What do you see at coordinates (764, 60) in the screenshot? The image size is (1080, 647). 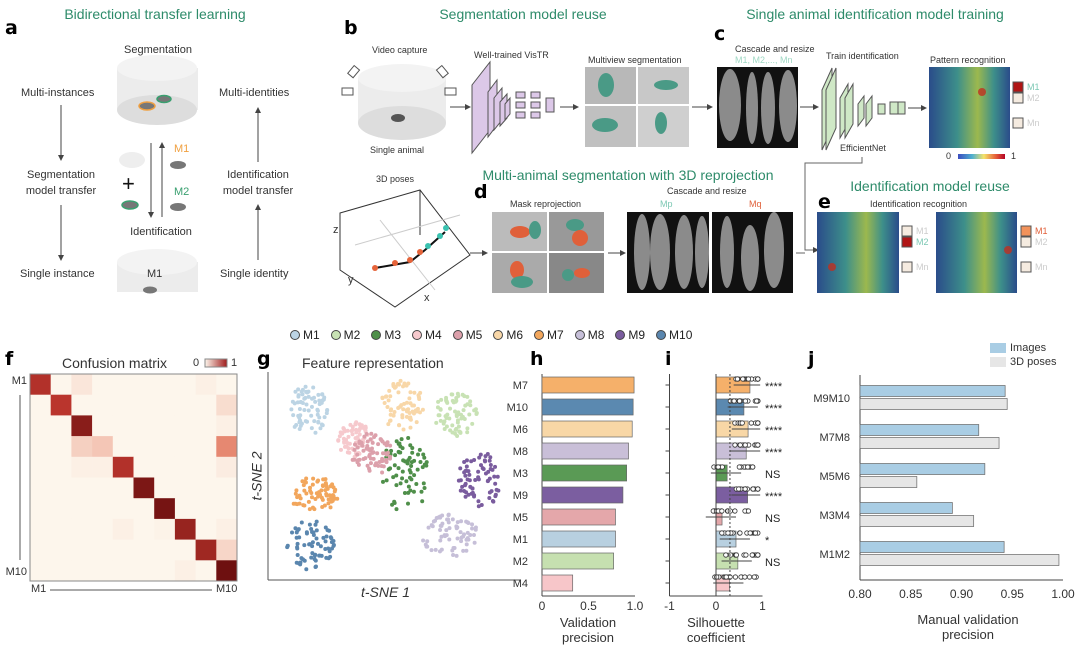 I see `ids-label: M1, M2,..., Mn` at bounding box center [764, 60].